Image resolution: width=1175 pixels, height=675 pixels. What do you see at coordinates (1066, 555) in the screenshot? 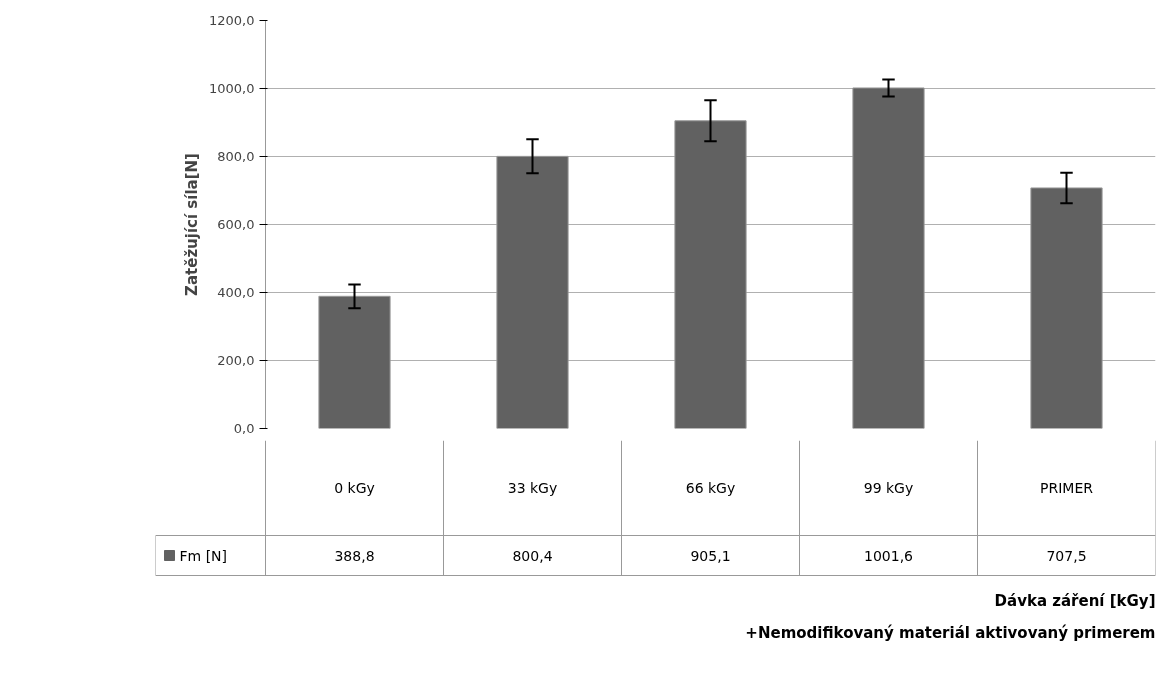
I see `text: 707,5` at bounding box center [1066, 555].